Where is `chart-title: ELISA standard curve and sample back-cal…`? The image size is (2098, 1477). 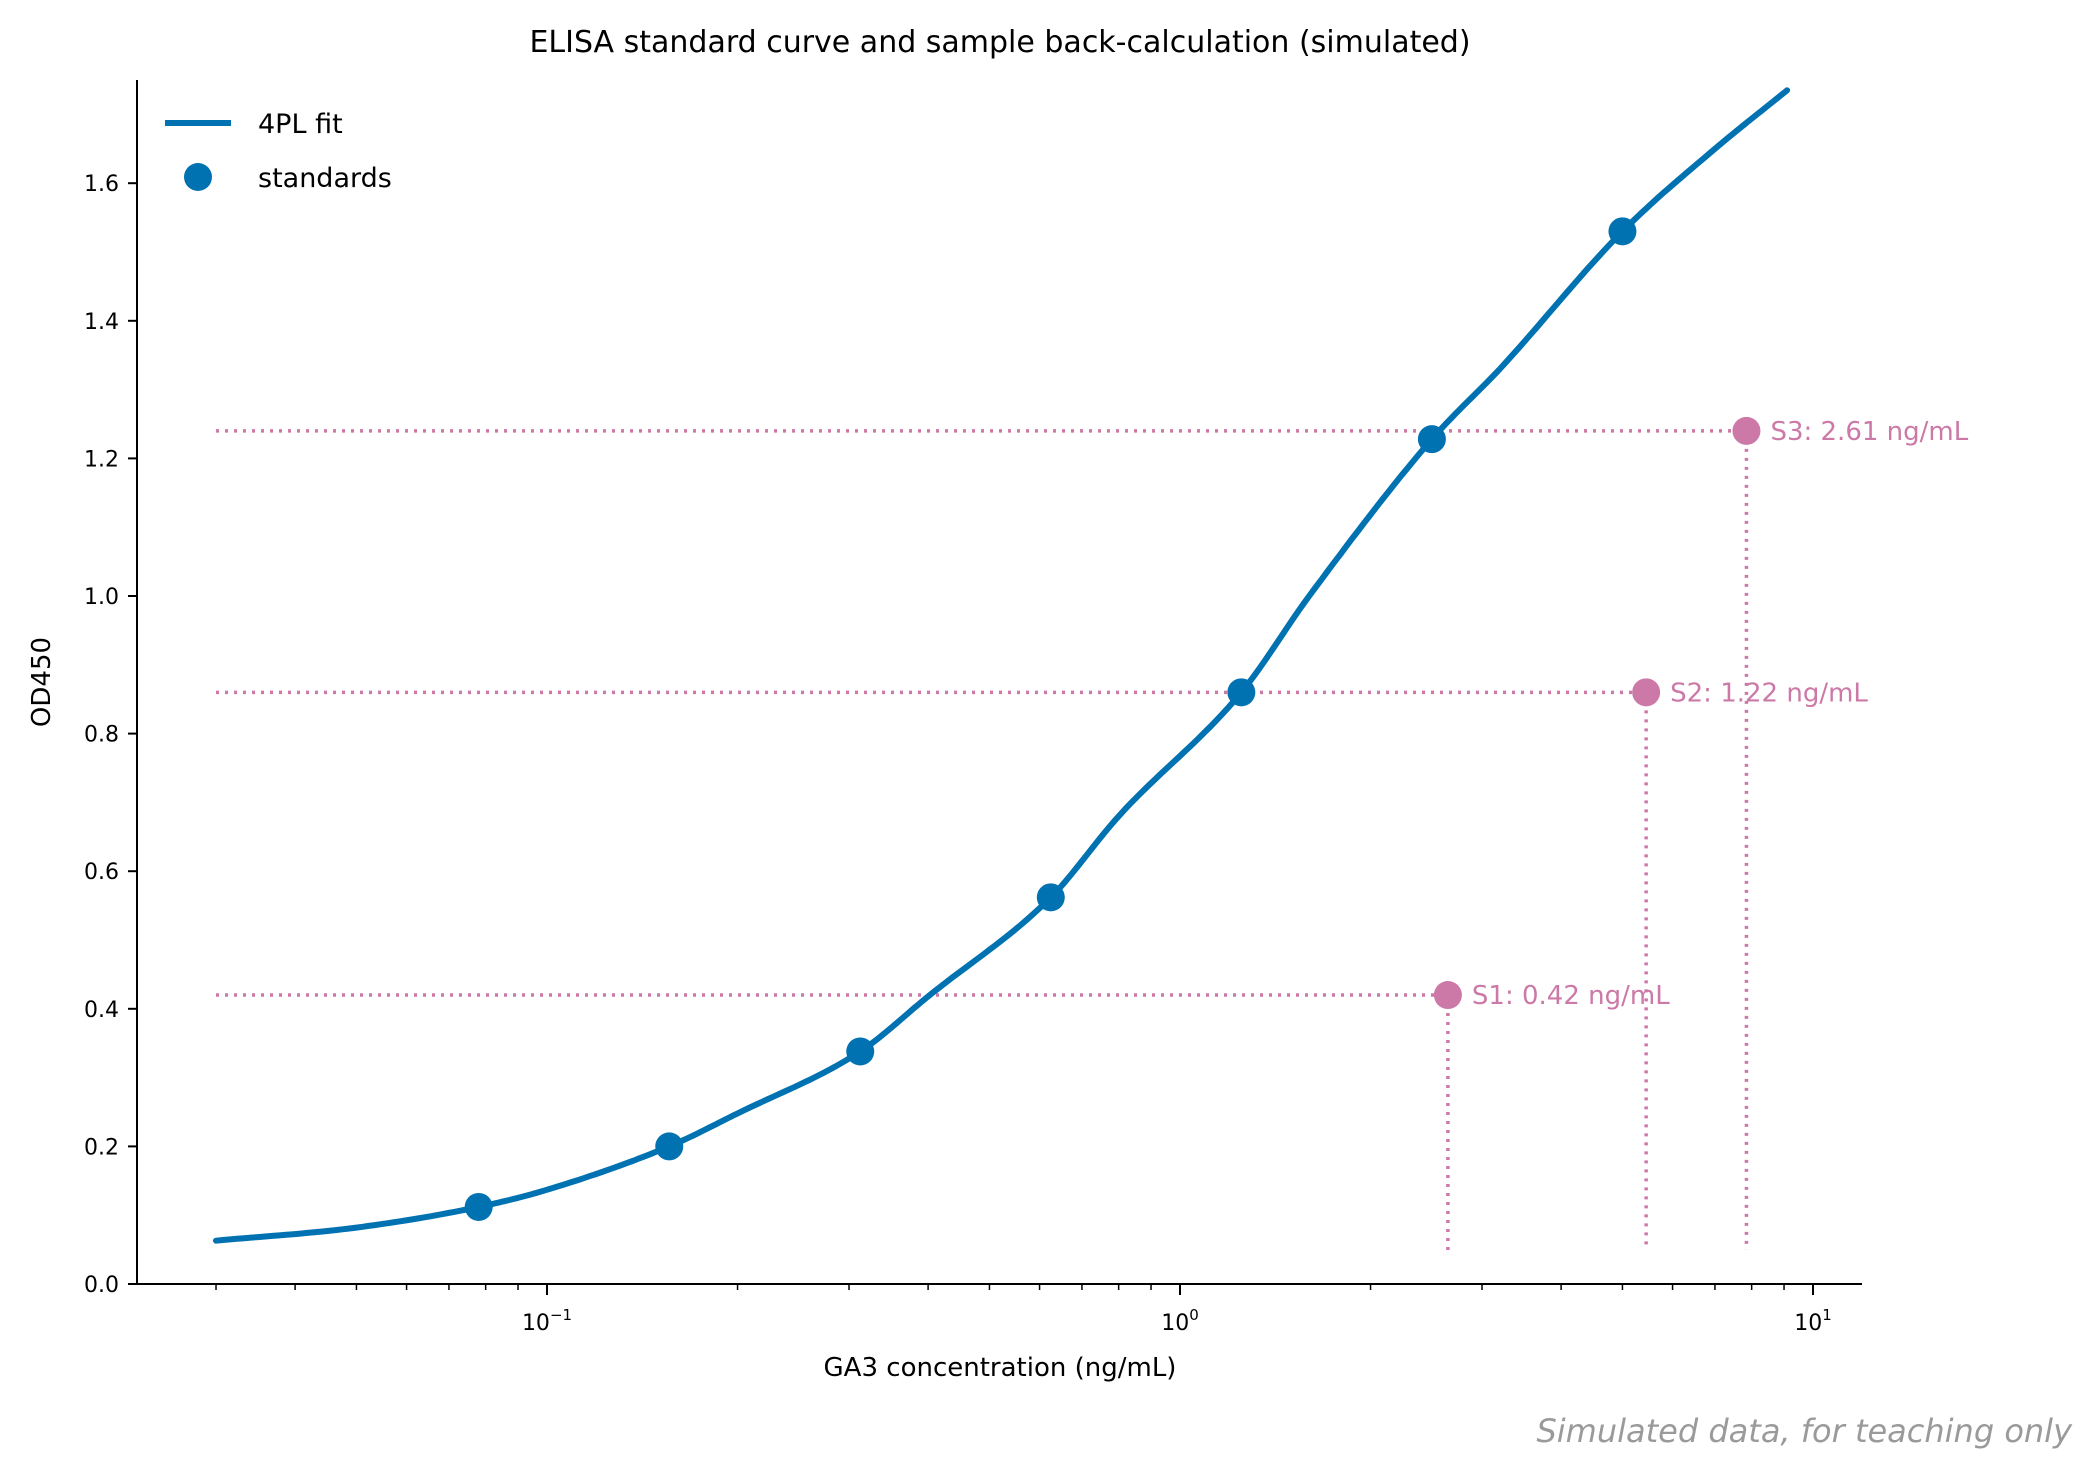
chart-title: ELISA standard curve and sample back-cal… is located at coordinates (999, 42).